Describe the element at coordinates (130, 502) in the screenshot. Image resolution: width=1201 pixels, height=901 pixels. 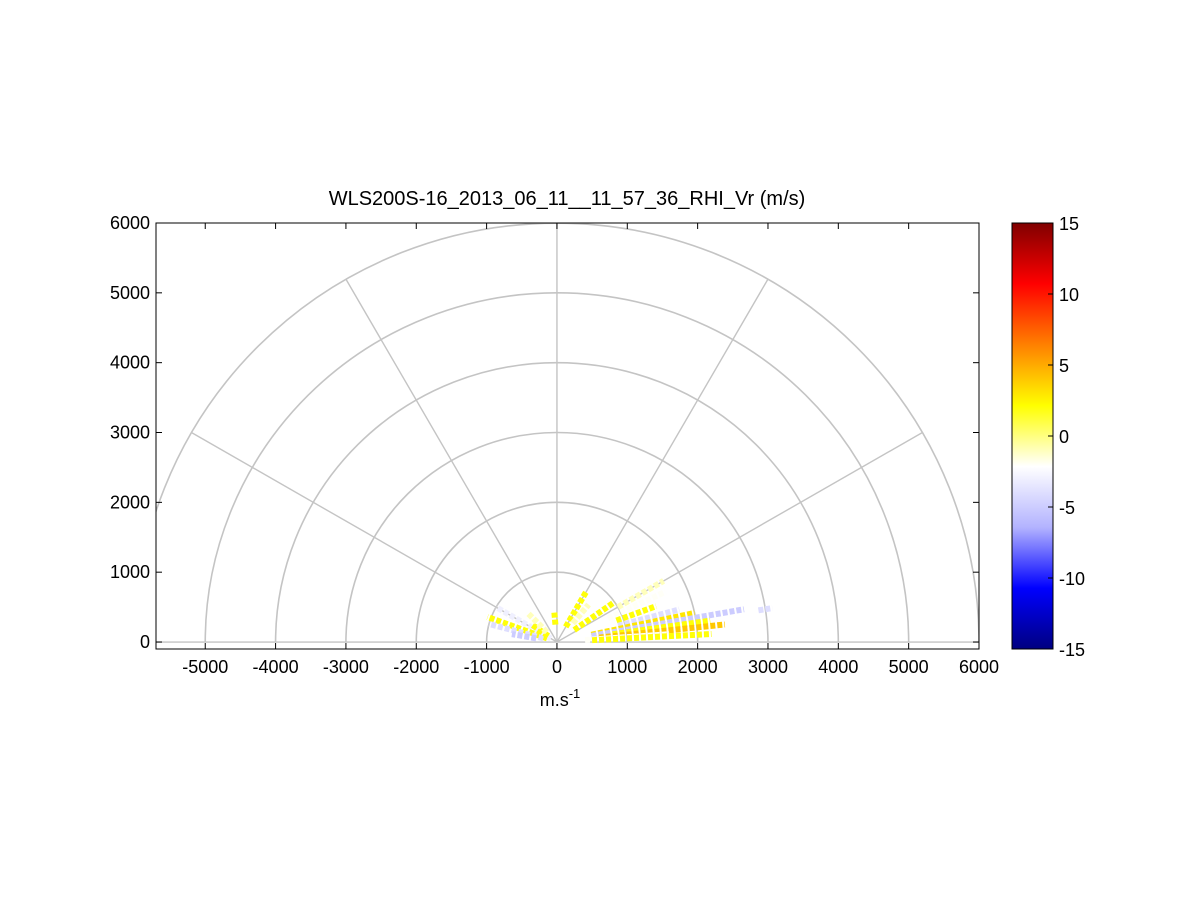
I see `y-tick-label: 2000` at that location.